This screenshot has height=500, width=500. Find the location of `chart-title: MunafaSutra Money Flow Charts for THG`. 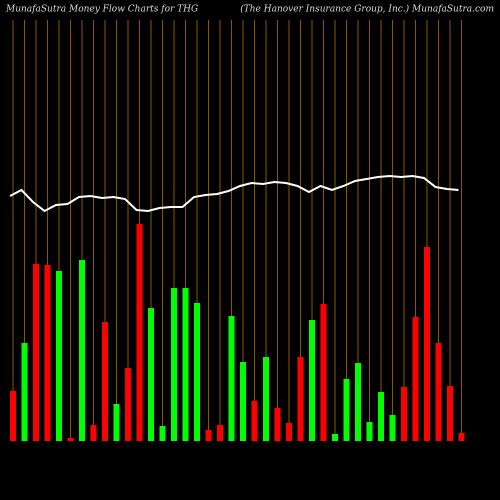

chart-title: MunafaSutra Money Flow Charts for THG is located at coordinates (101, 10).